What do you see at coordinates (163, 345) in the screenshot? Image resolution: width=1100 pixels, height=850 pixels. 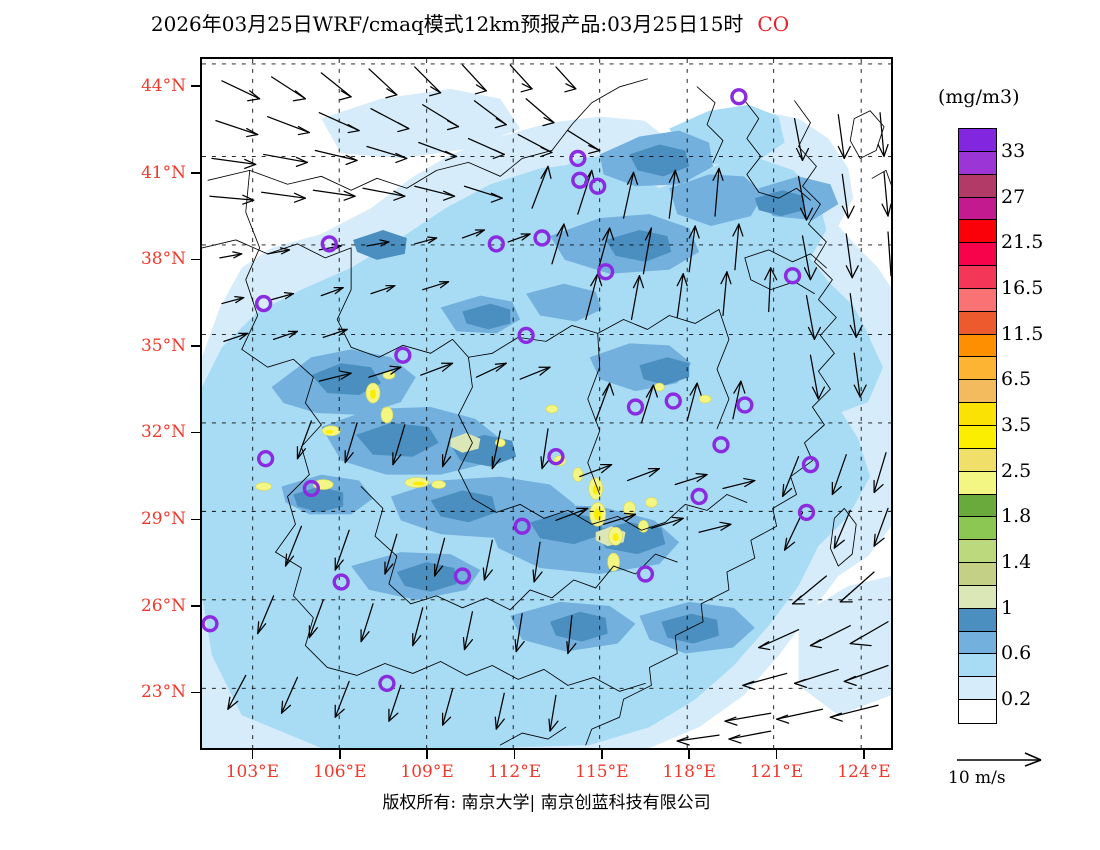 I see `y-axis-tick-label: 35°N` at bounding box center [163, 345].